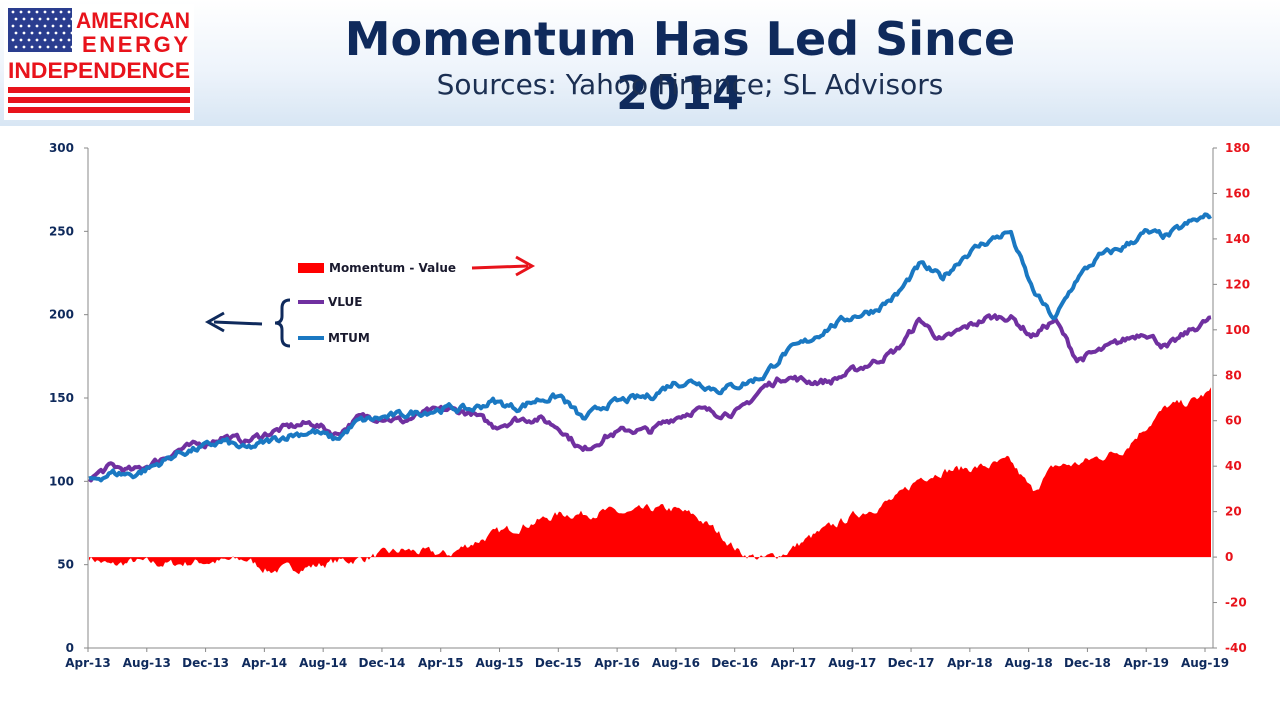 Image resolution: width=1280 pixels, height=720 pixels. Describe the element at coordinates (135, 44) in the screenshot. I see `logo-text-line2: ENERGY` at that location.